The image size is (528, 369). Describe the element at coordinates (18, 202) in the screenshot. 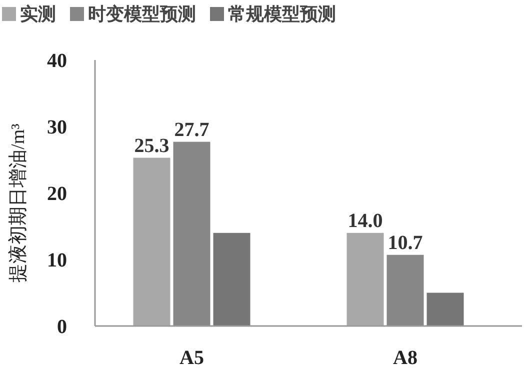

I see `y-axis-title: 提液初期日增油/m³` at that location.